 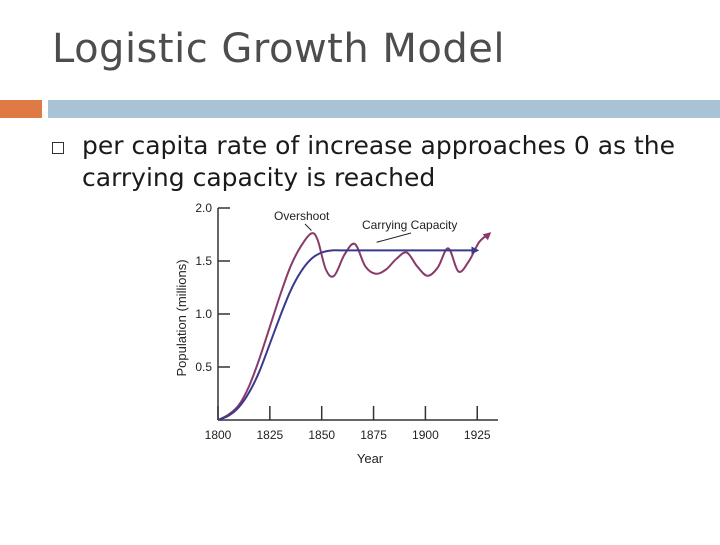 What do you see at coordinates (203, 261) in the screenshot?
I see `y-tick-label: 1.5` at bounding box center [203, 261].